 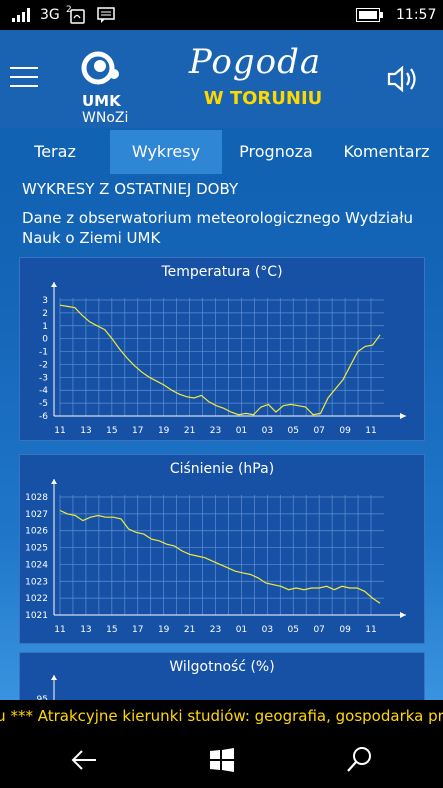 I want to click on y-tick-label: 1023, so click(x=36, y=582).